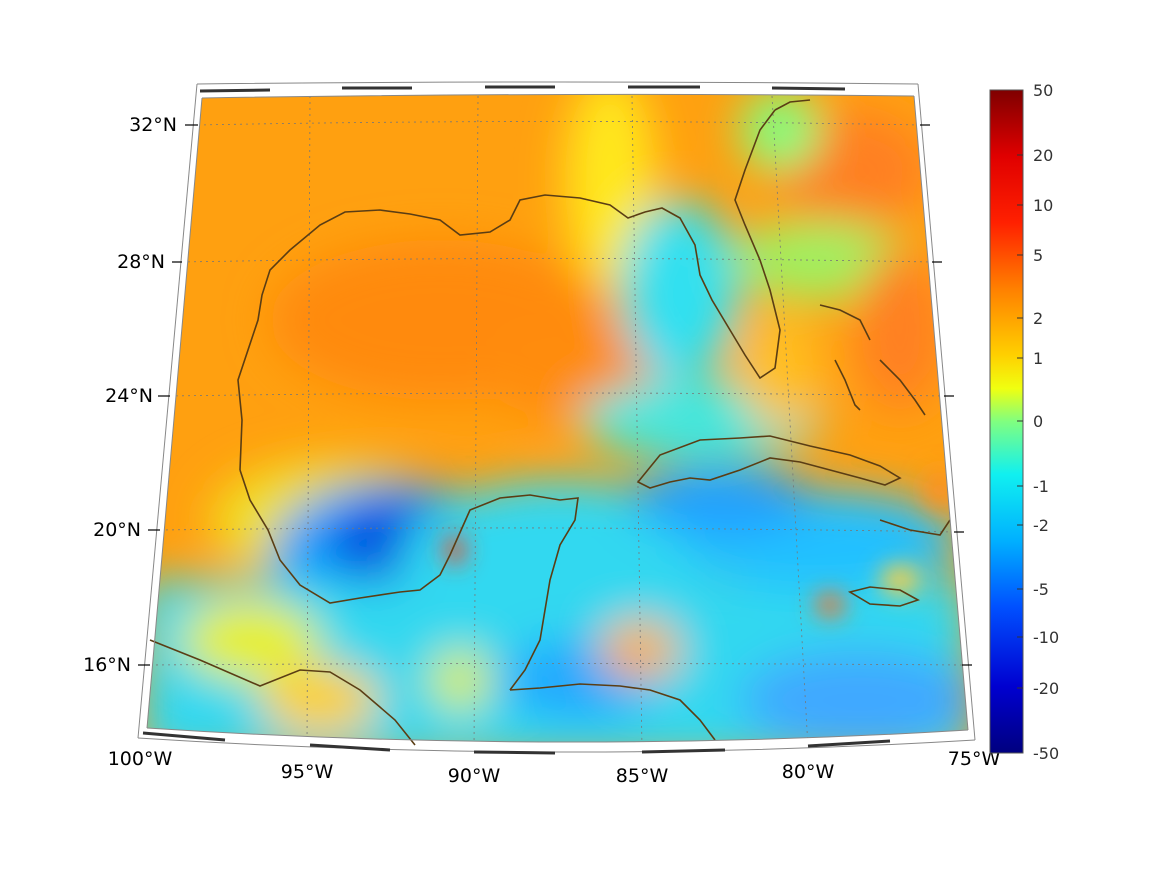  Describe the element at coordinates (1038, 421) in the screenshot. I see `colorbar-tick-label: 0` at that location.